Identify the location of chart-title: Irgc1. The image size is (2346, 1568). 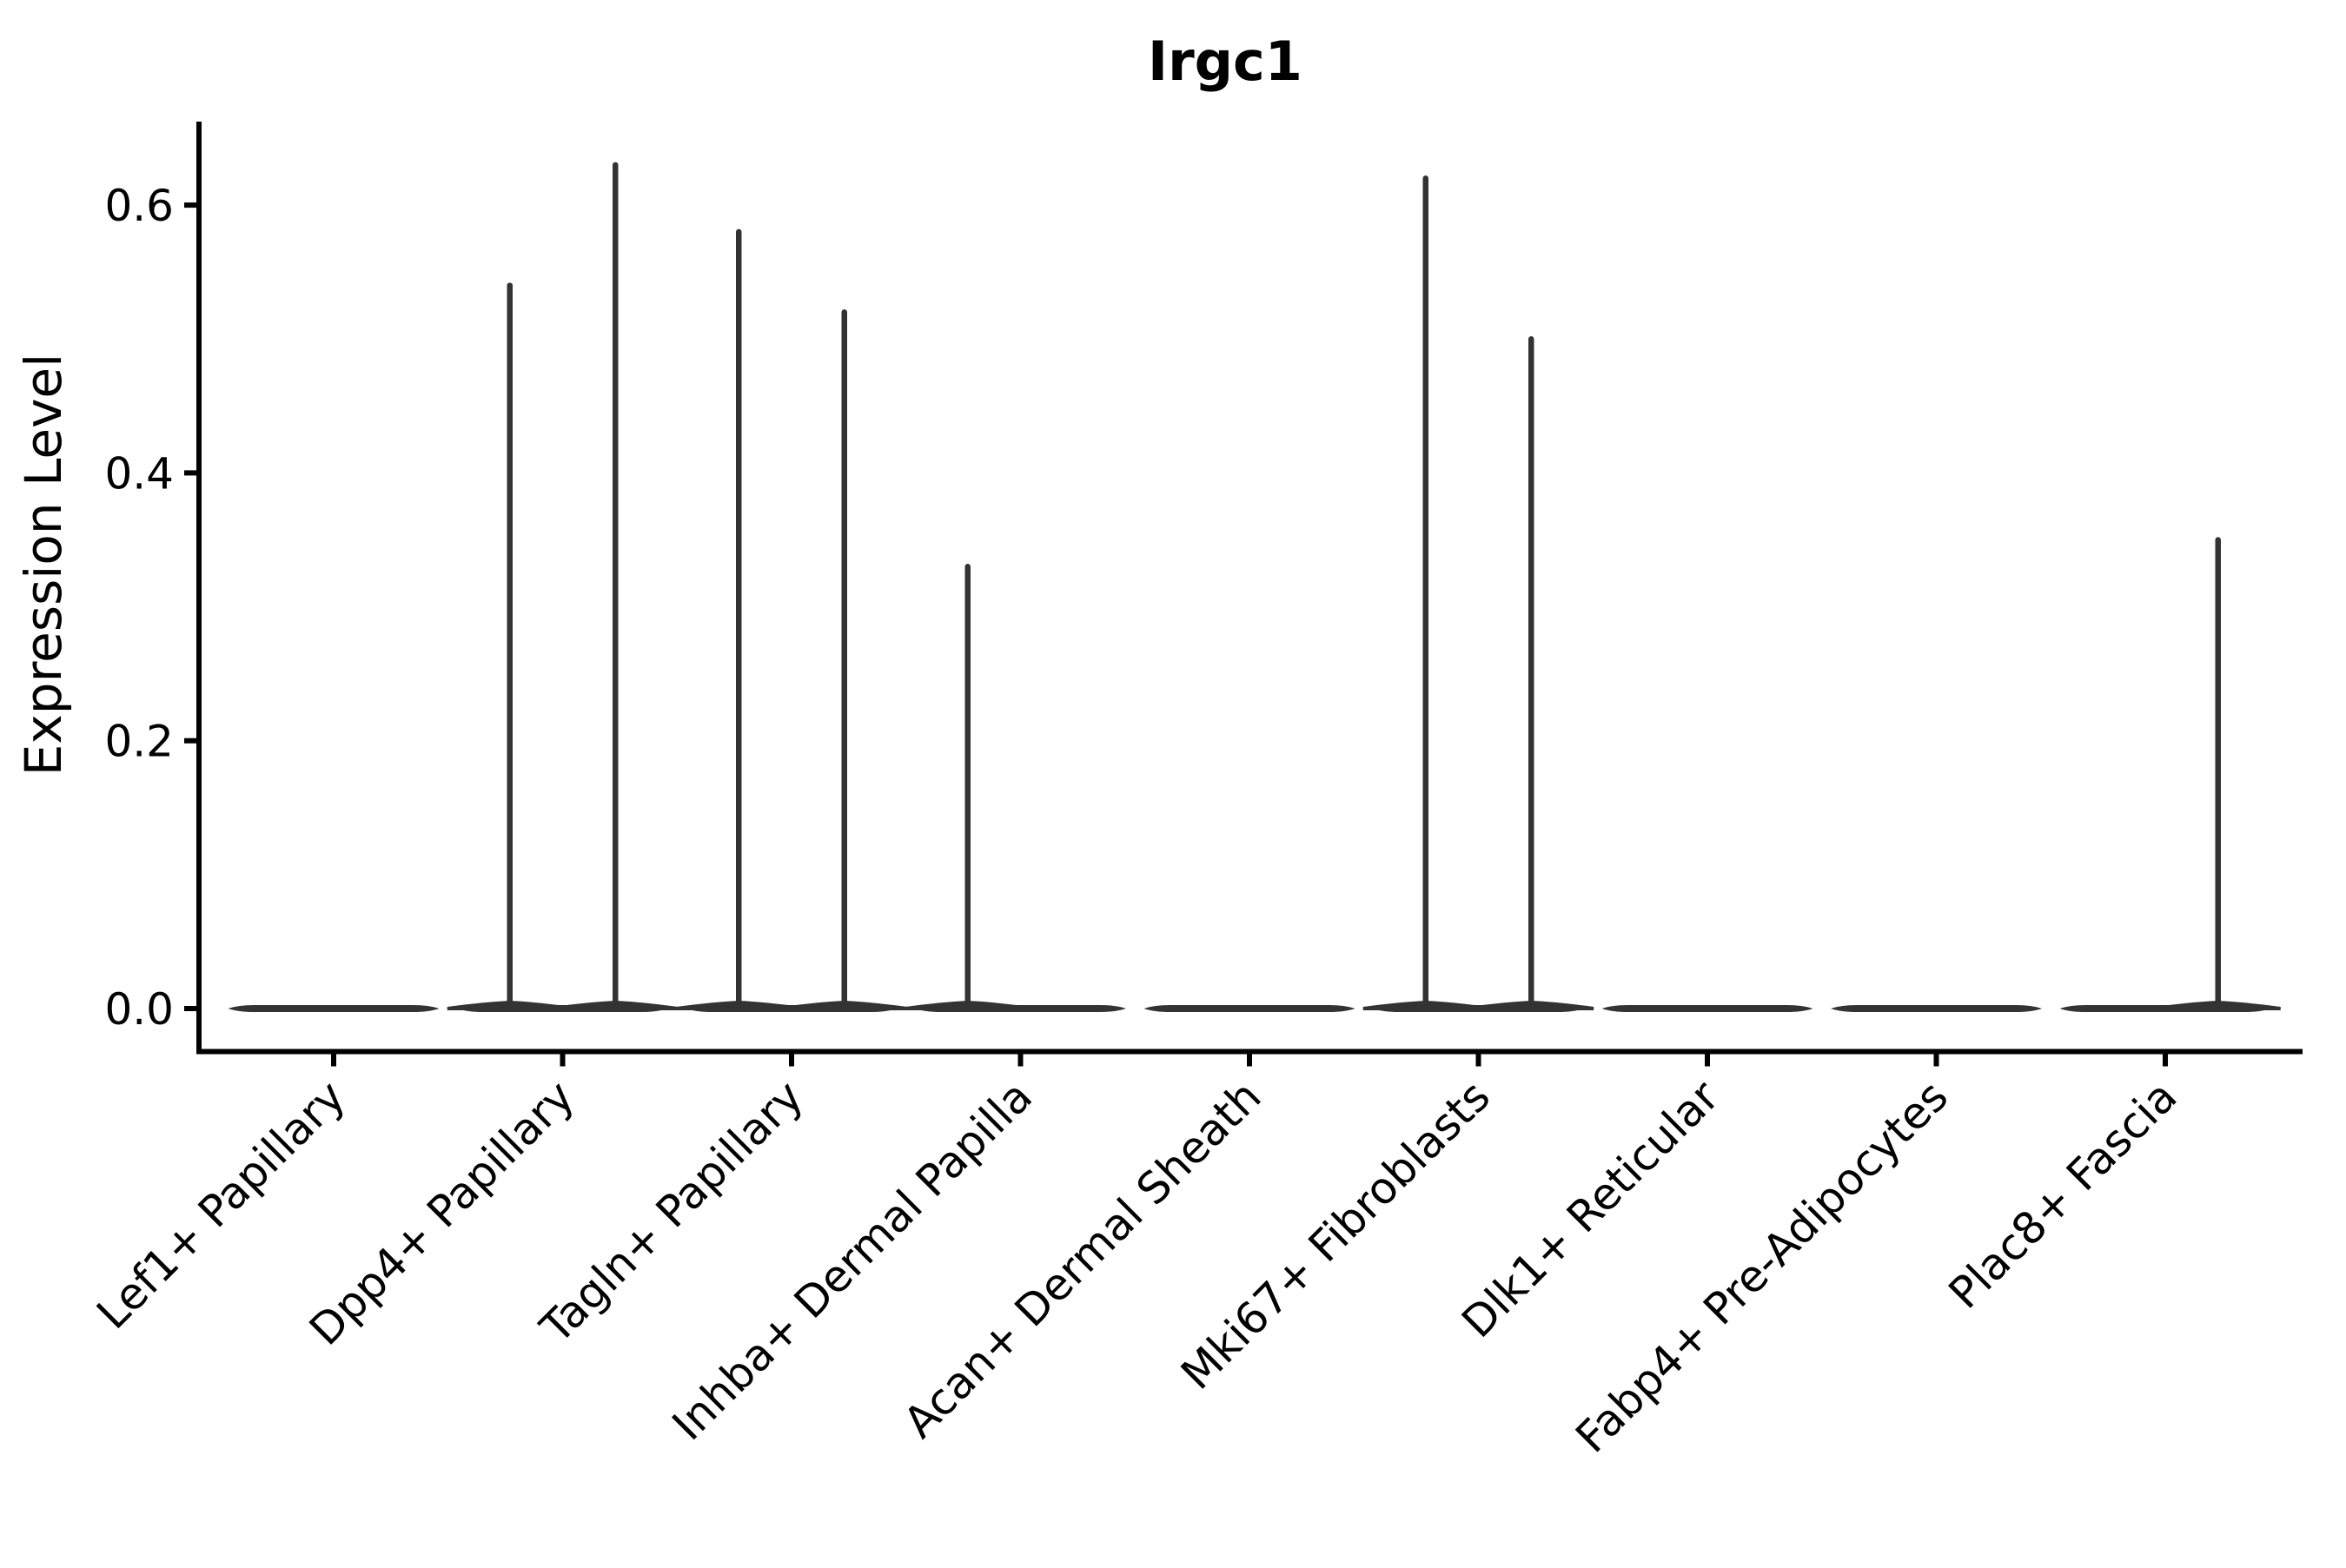
(1225, 61).